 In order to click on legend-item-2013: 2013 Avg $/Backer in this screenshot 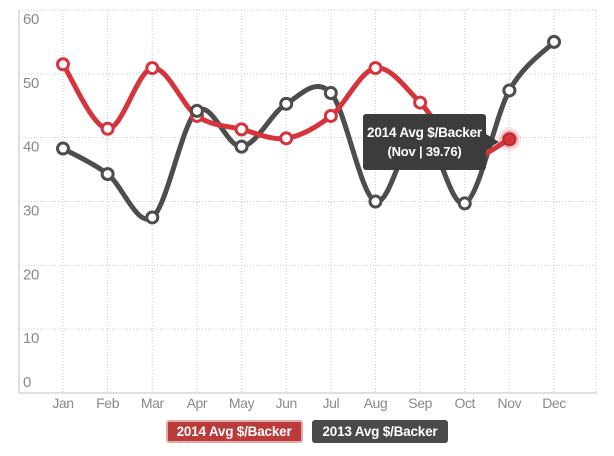, I will do `click(380, 431)`.